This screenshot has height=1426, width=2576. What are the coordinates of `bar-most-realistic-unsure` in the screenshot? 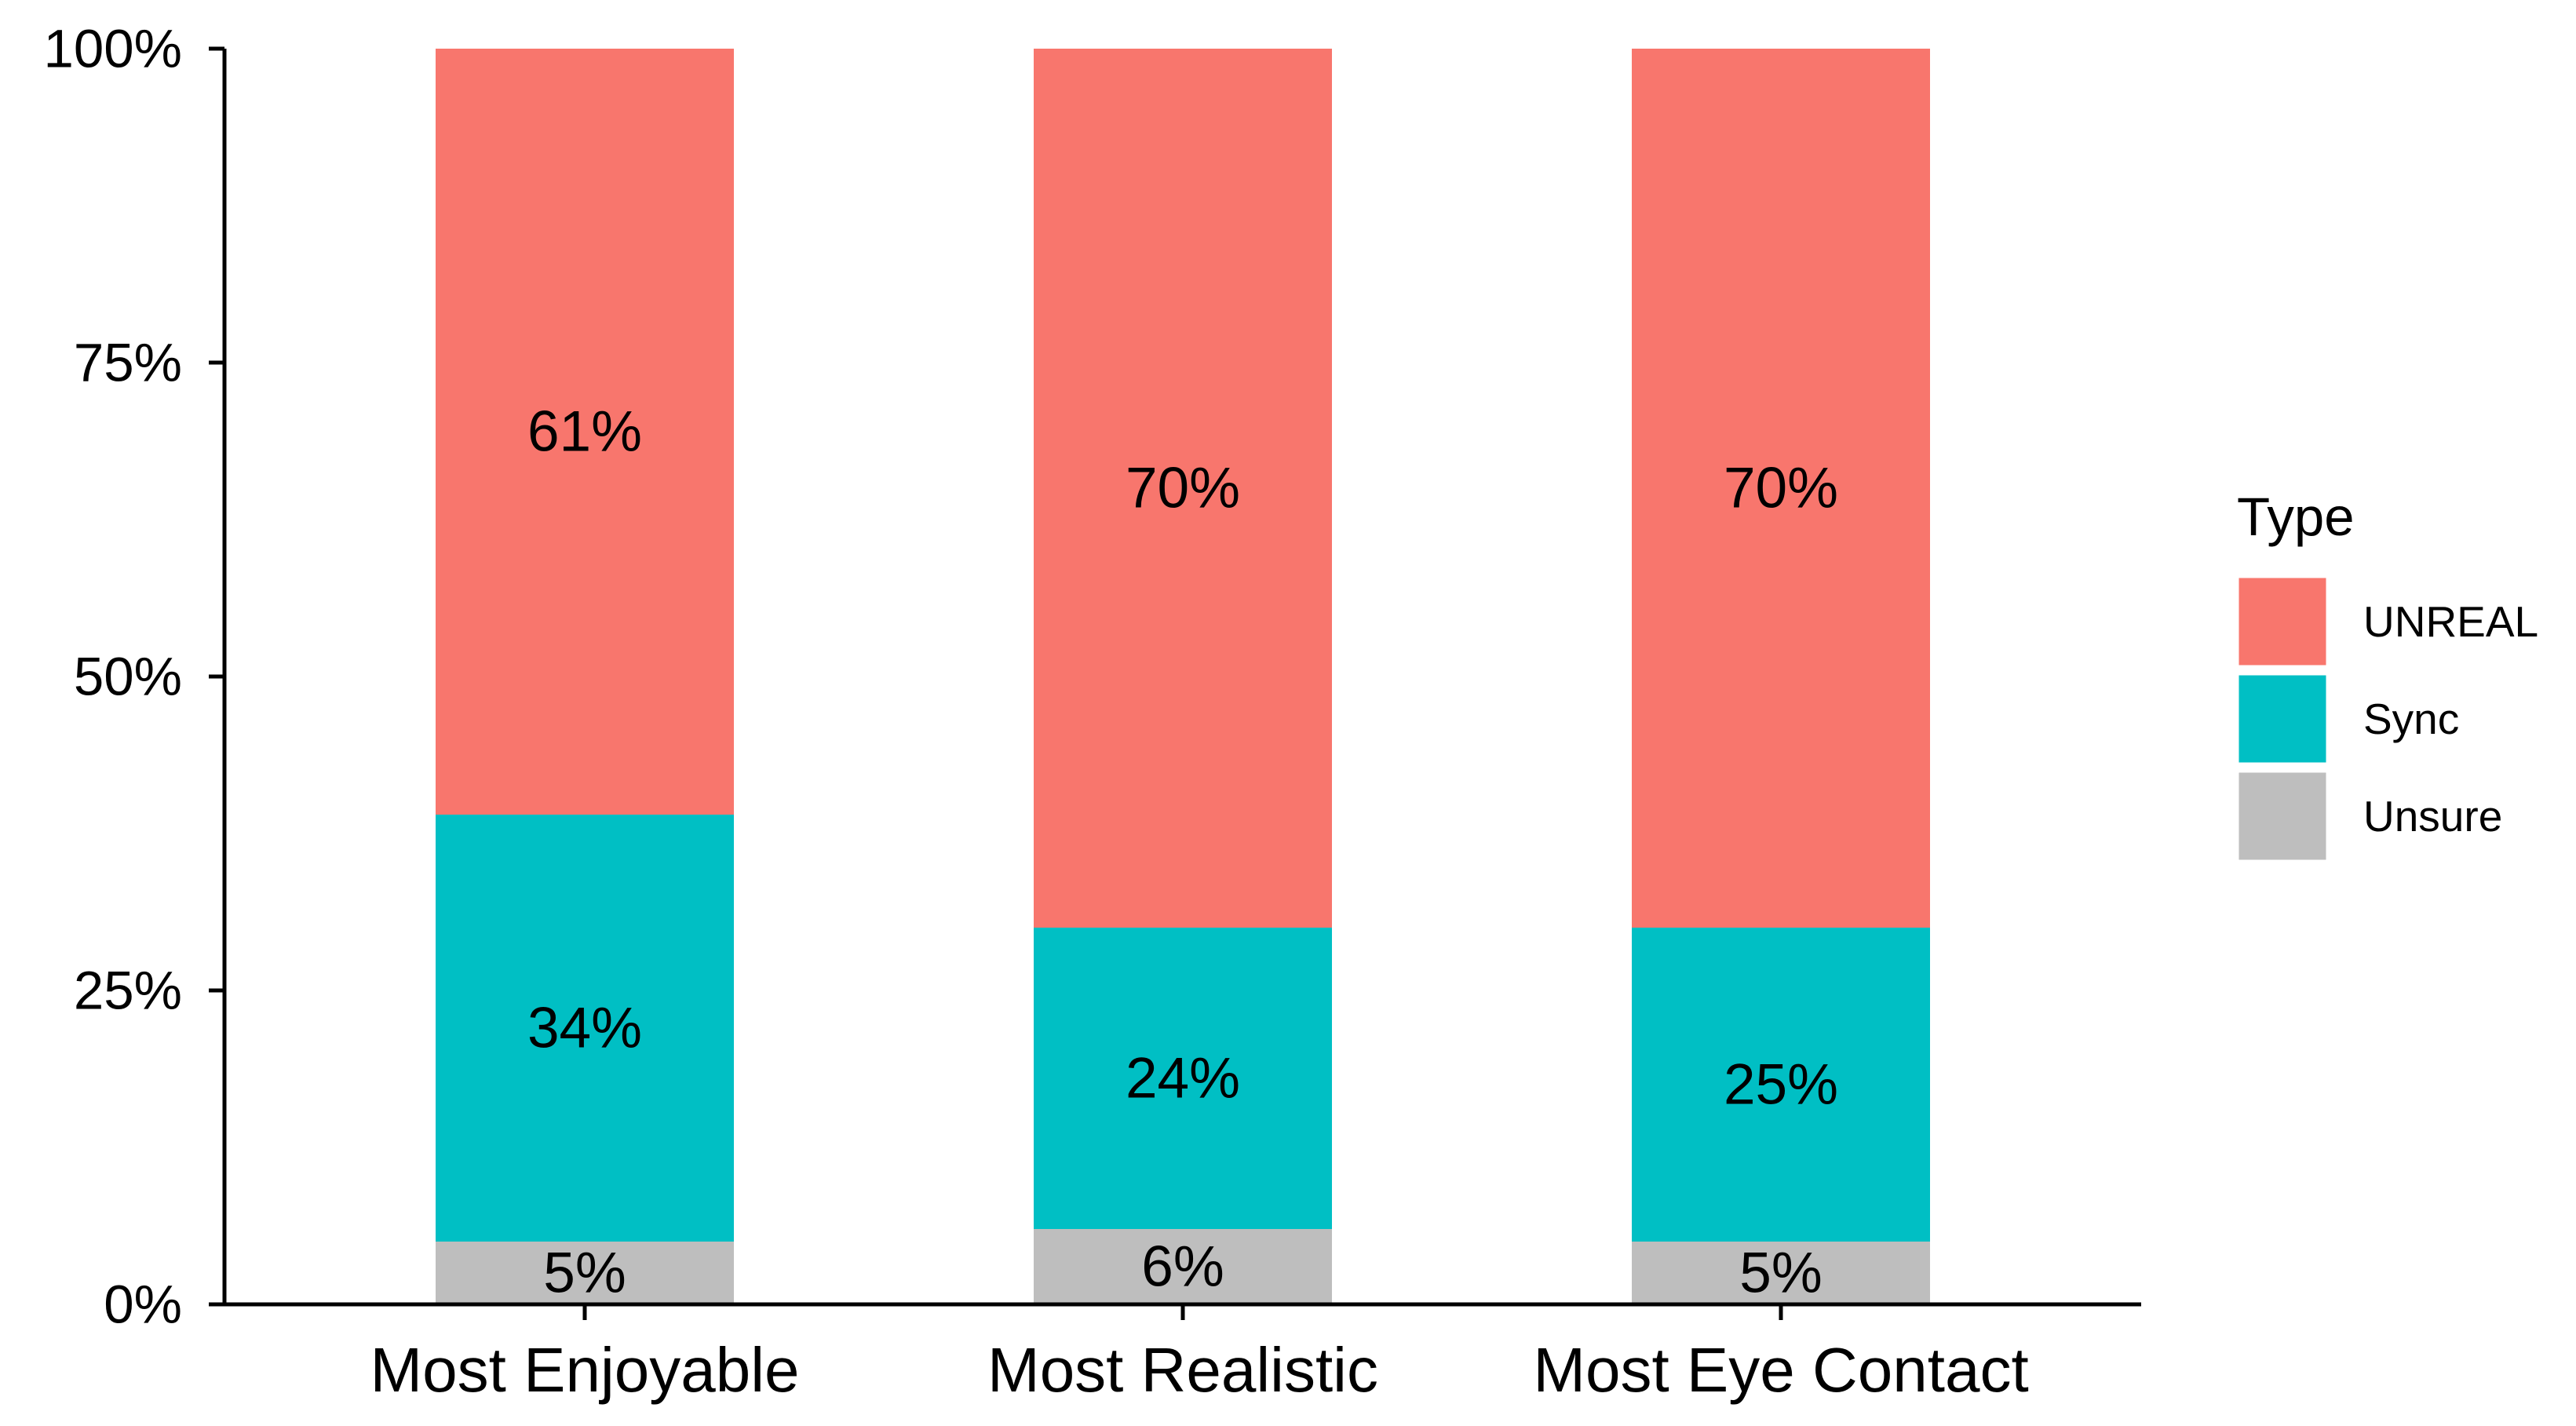 It's located at (1183, 1266).